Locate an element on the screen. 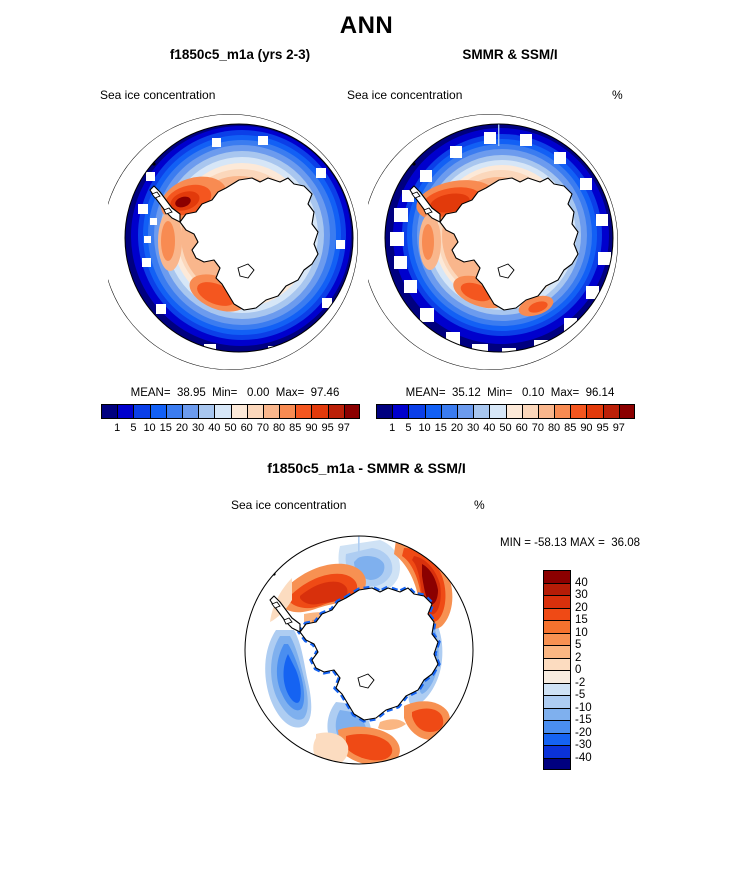 This screenshot has width=733, height=882. model-polar-map is located at coordinates (239, 242).